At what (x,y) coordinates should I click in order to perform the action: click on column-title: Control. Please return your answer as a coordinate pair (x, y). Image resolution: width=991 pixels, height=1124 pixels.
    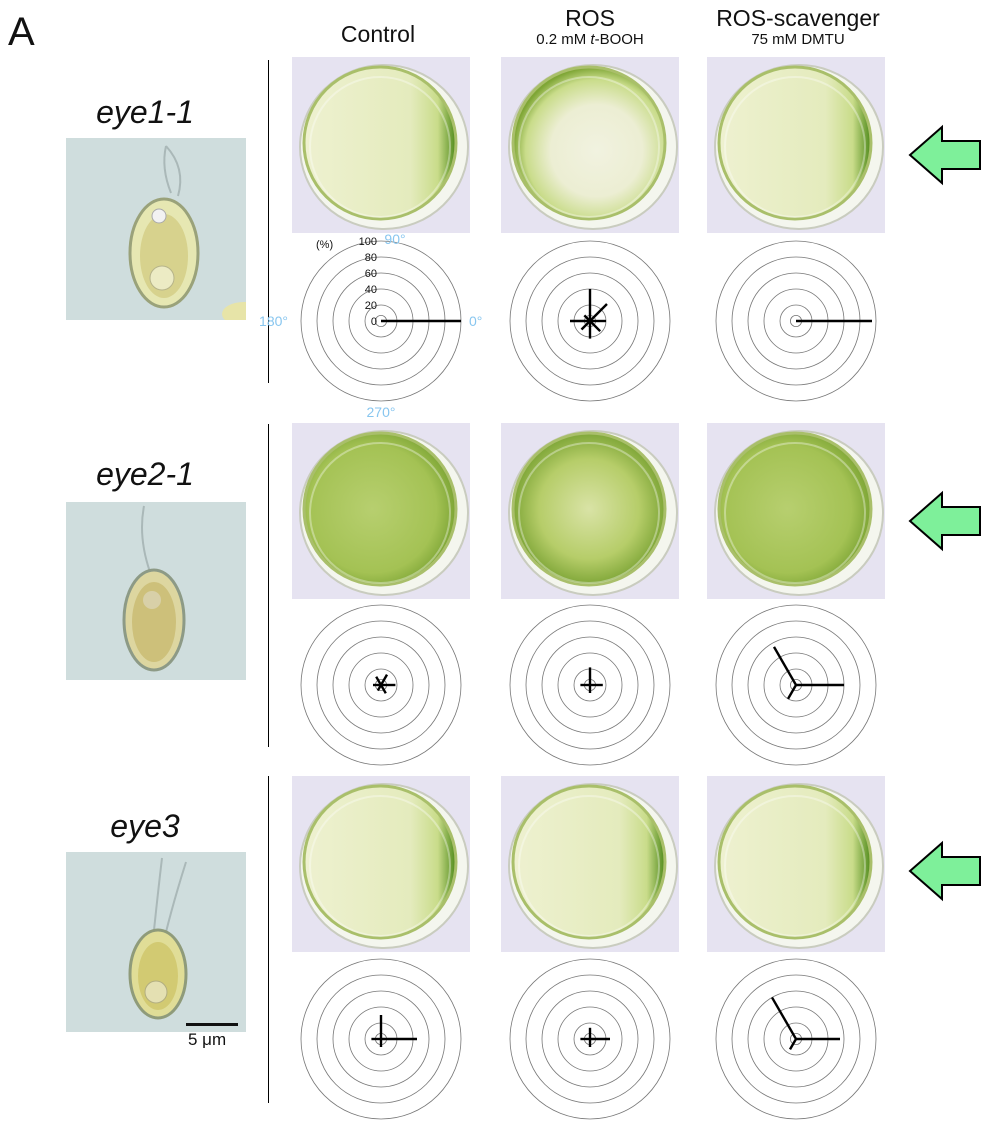
    Looking at the image, I should click on (378, 34).